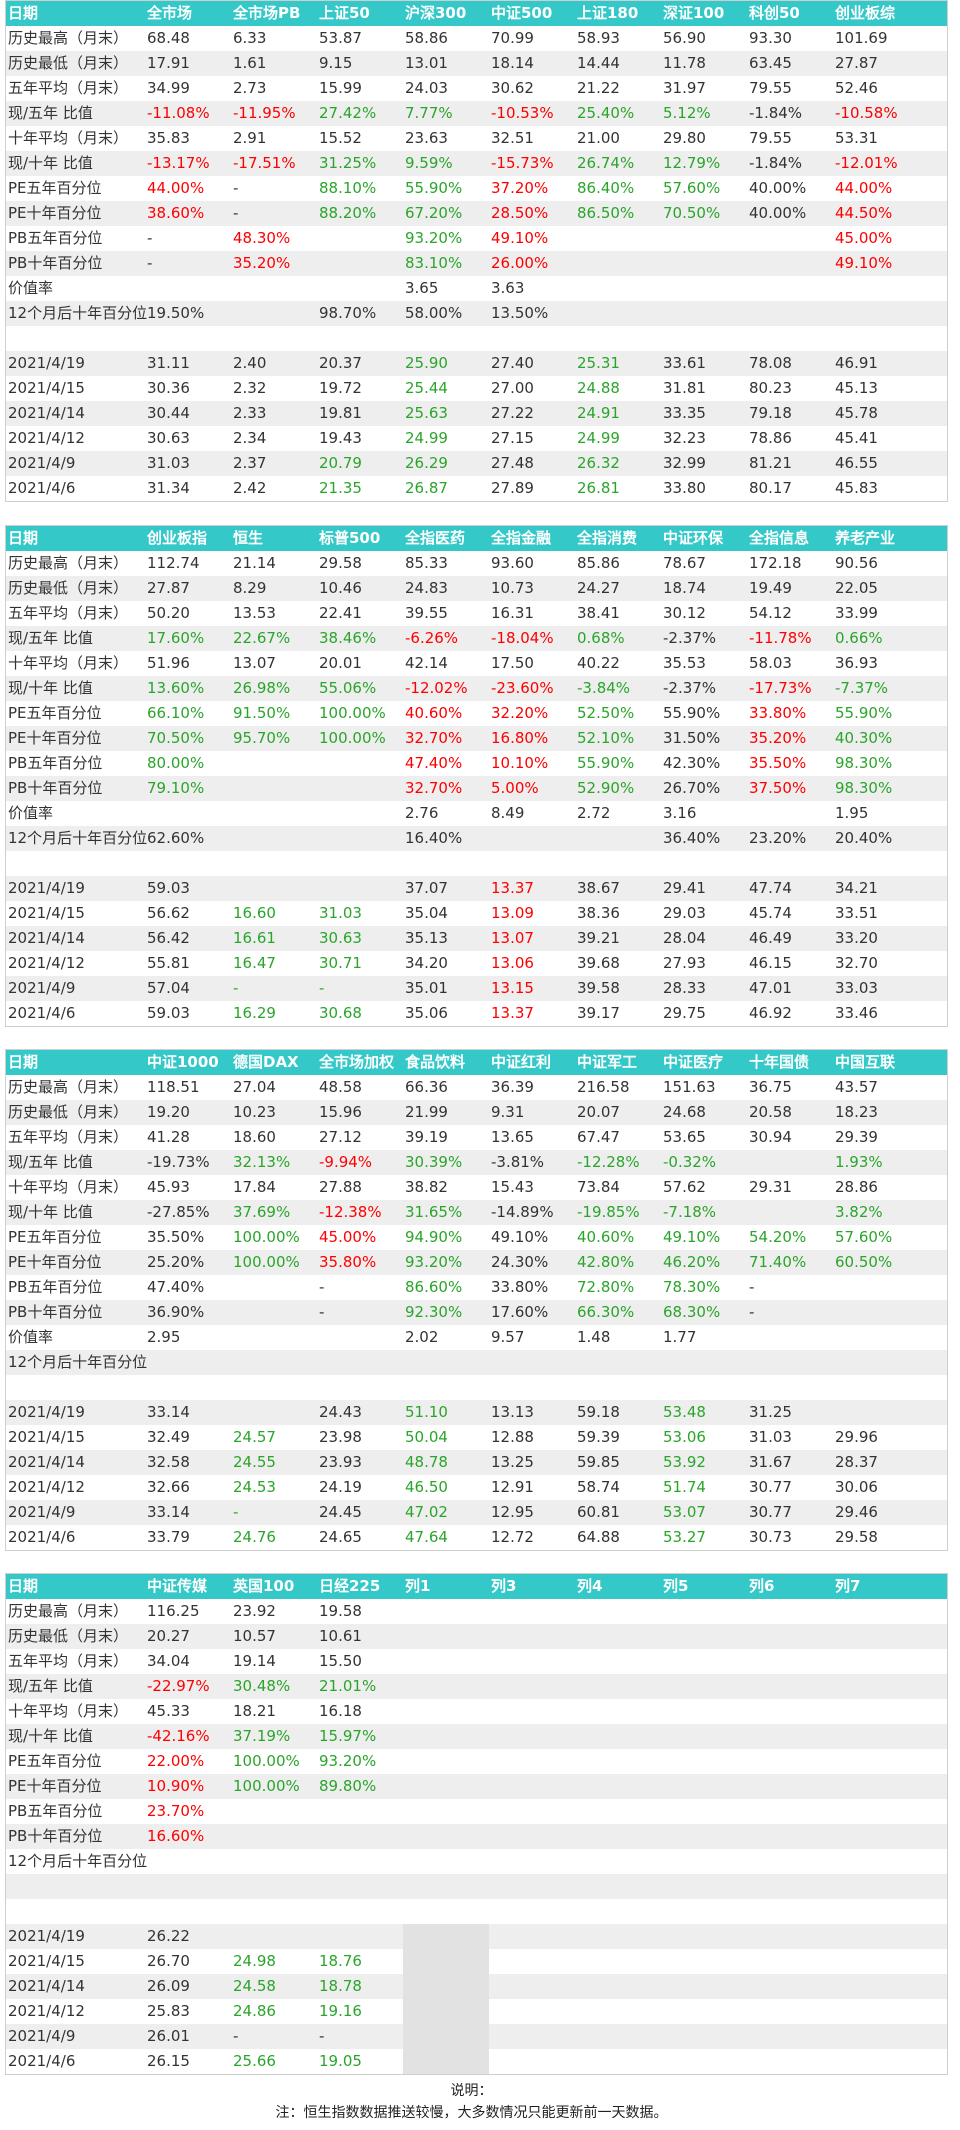 This screenshot has height=2130, width=960. Describe the element at coordinates (168, 1487) in the screenshot. I see `table-cell: 32.66` at that location.